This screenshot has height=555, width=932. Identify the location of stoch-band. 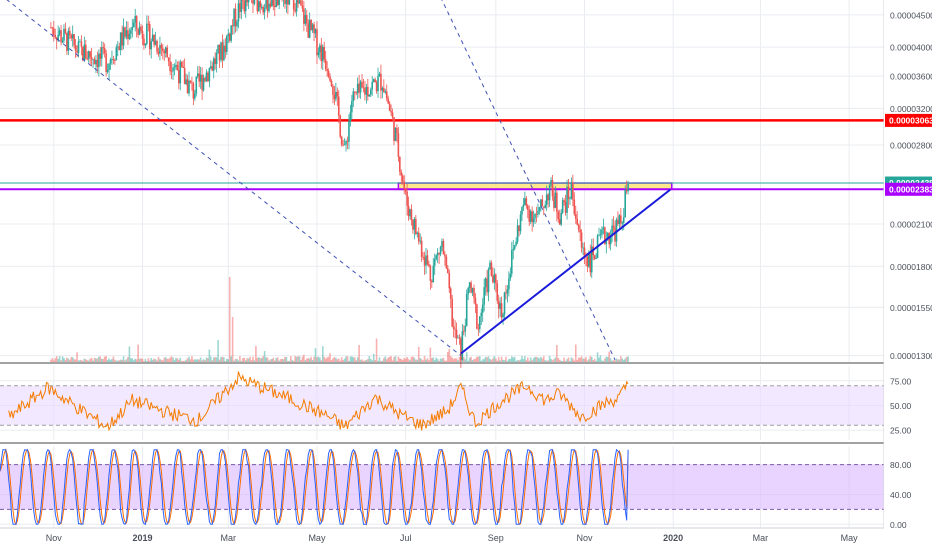
(442, 487).